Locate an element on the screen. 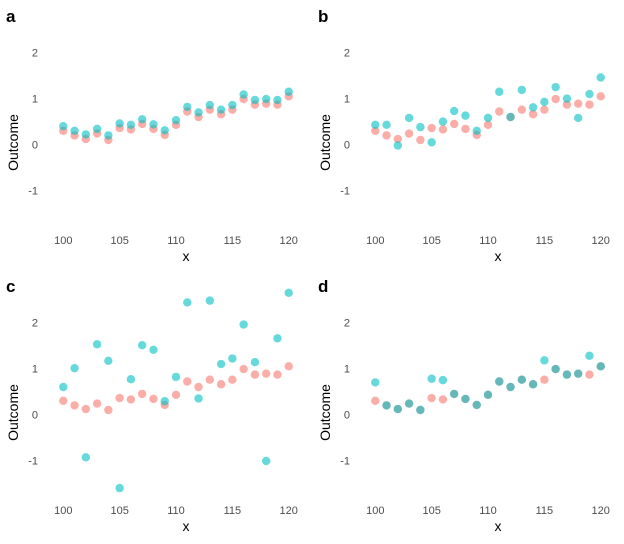 The image size is (624, 544). panel-label: d is located at coordinates (323, 286).